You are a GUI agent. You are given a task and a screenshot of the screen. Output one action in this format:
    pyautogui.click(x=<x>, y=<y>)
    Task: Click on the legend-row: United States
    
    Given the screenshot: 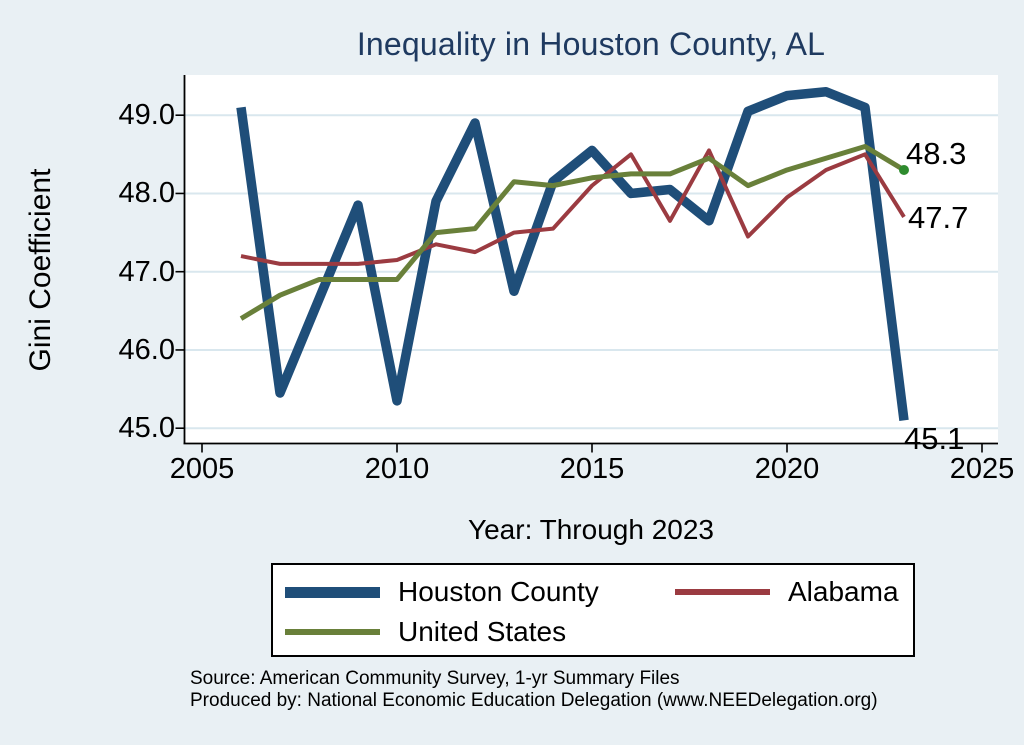 What is the action you would take?
    pyautogui.click(x=599, y=632)
    